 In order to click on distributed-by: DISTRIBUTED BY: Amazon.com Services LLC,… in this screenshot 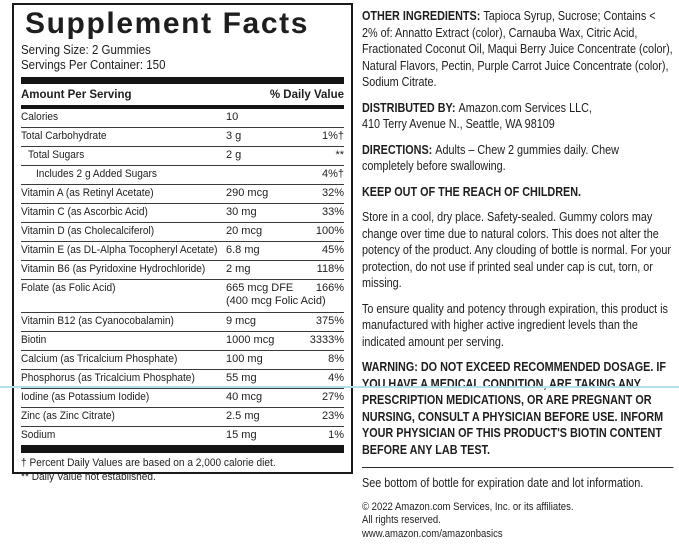, I will do `click(477, 116)`.